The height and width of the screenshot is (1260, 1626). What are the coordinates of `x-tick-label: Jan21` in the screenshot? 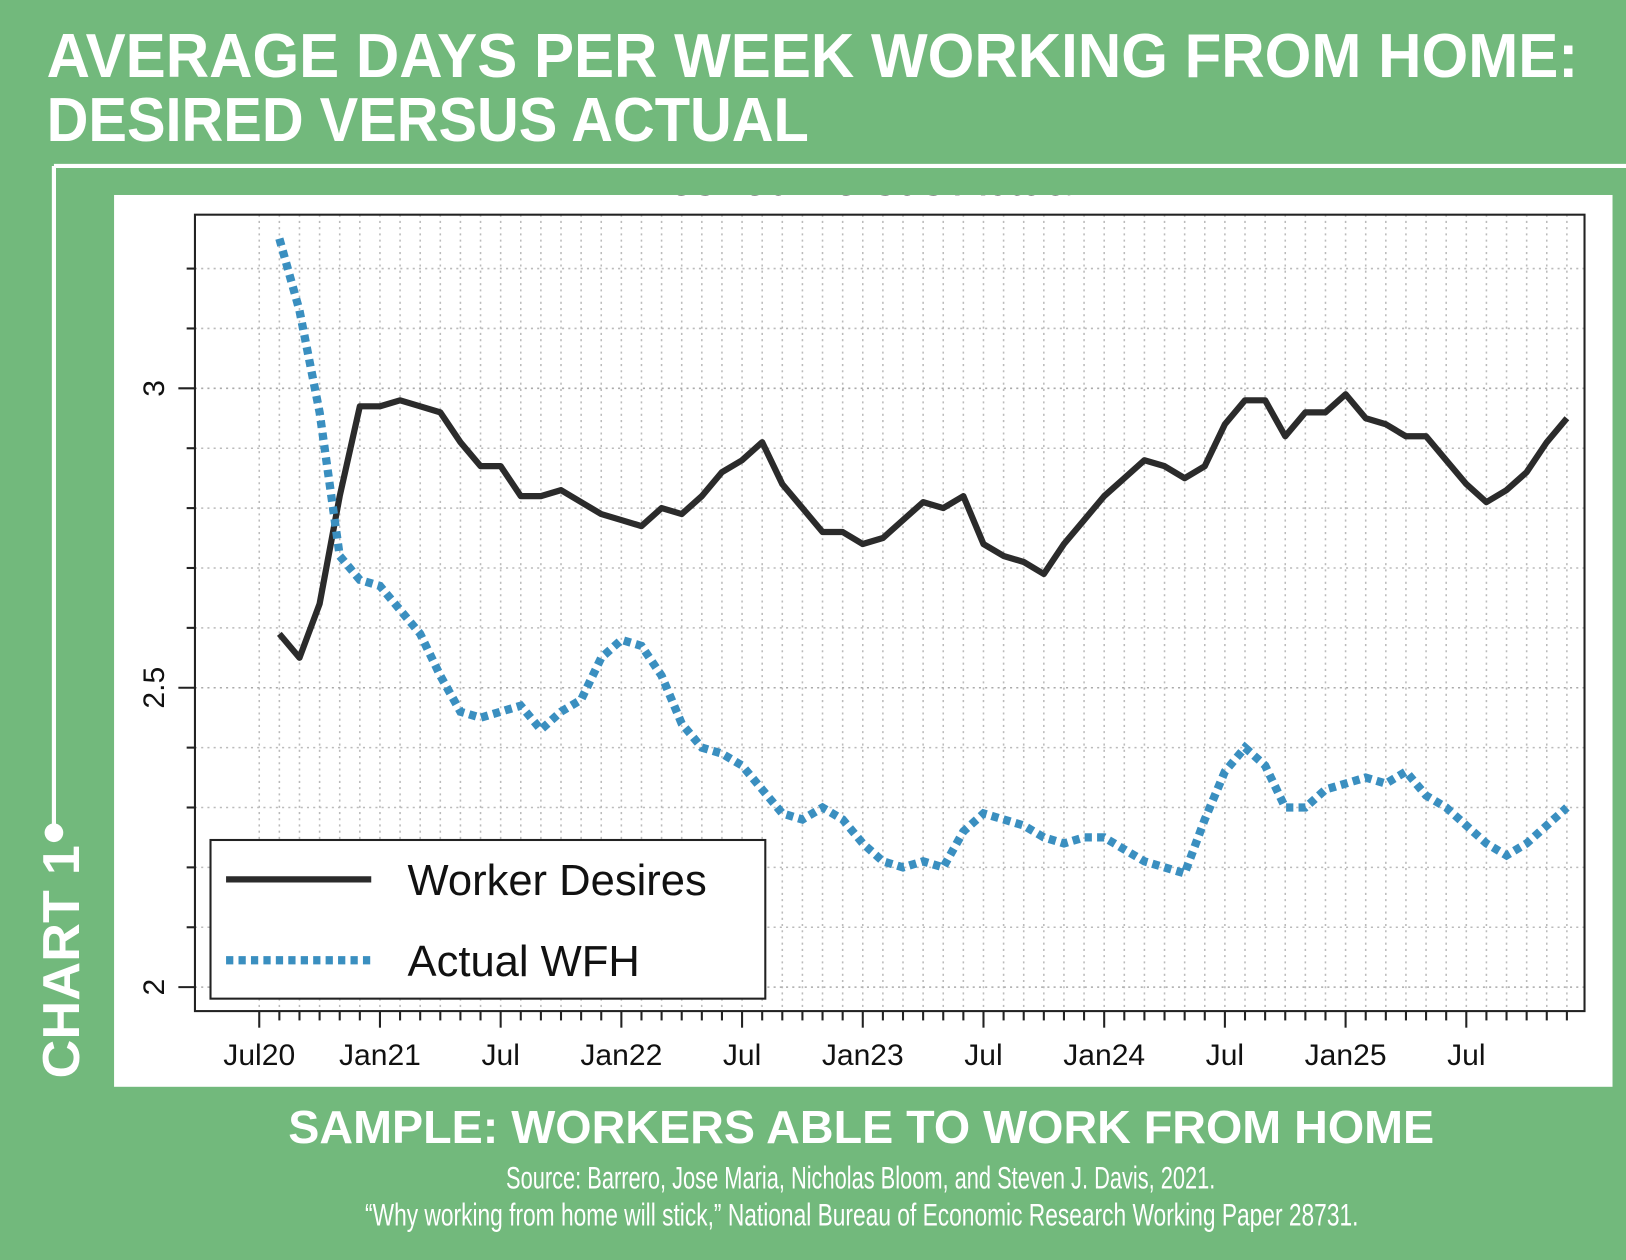 It's located at (380, 1055).